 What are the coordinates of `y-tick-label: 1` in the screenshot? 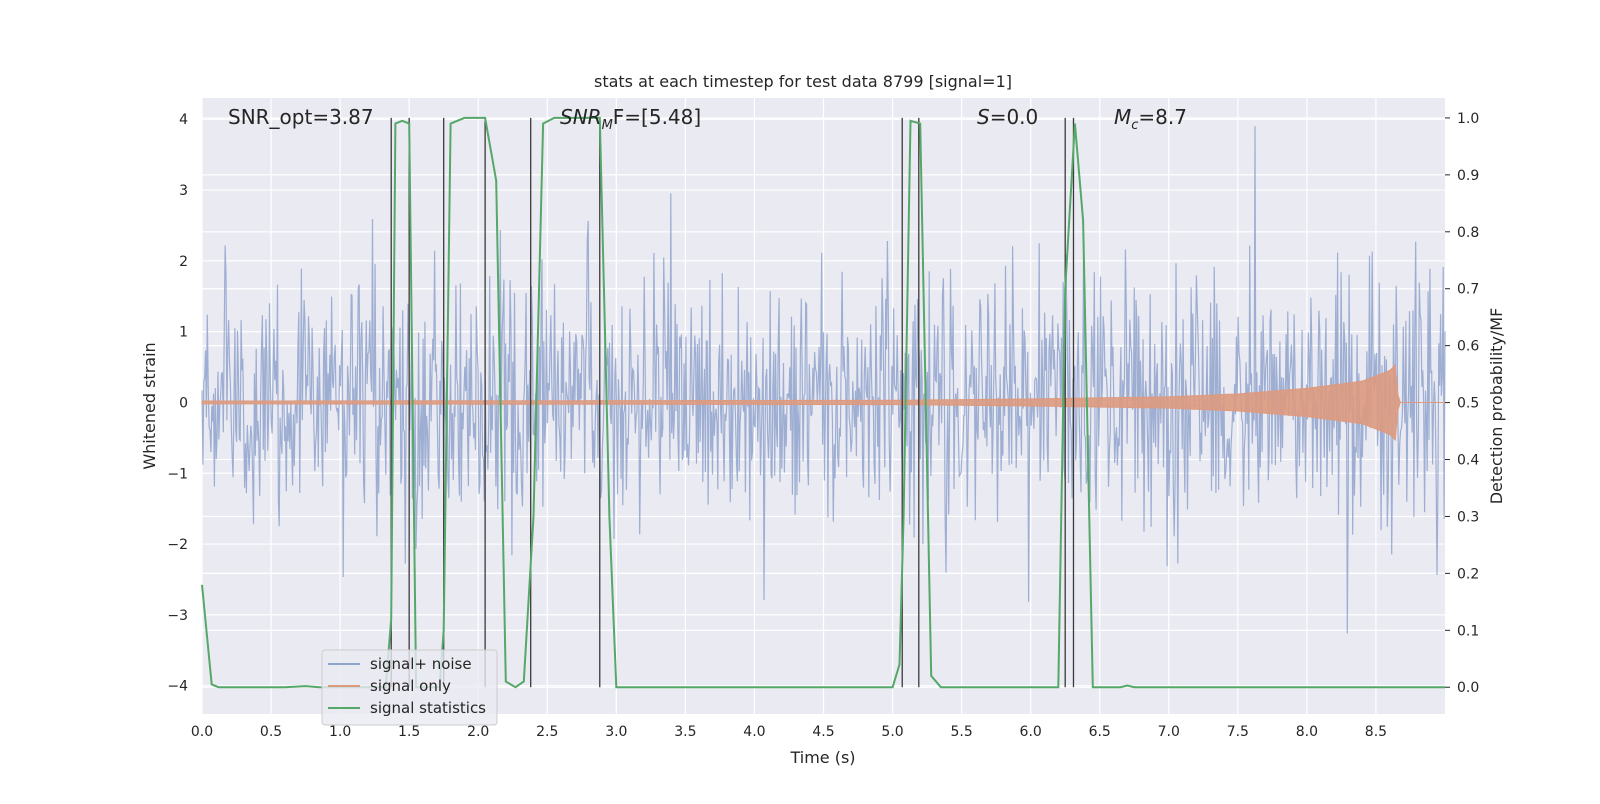 It's located at (183, 333).